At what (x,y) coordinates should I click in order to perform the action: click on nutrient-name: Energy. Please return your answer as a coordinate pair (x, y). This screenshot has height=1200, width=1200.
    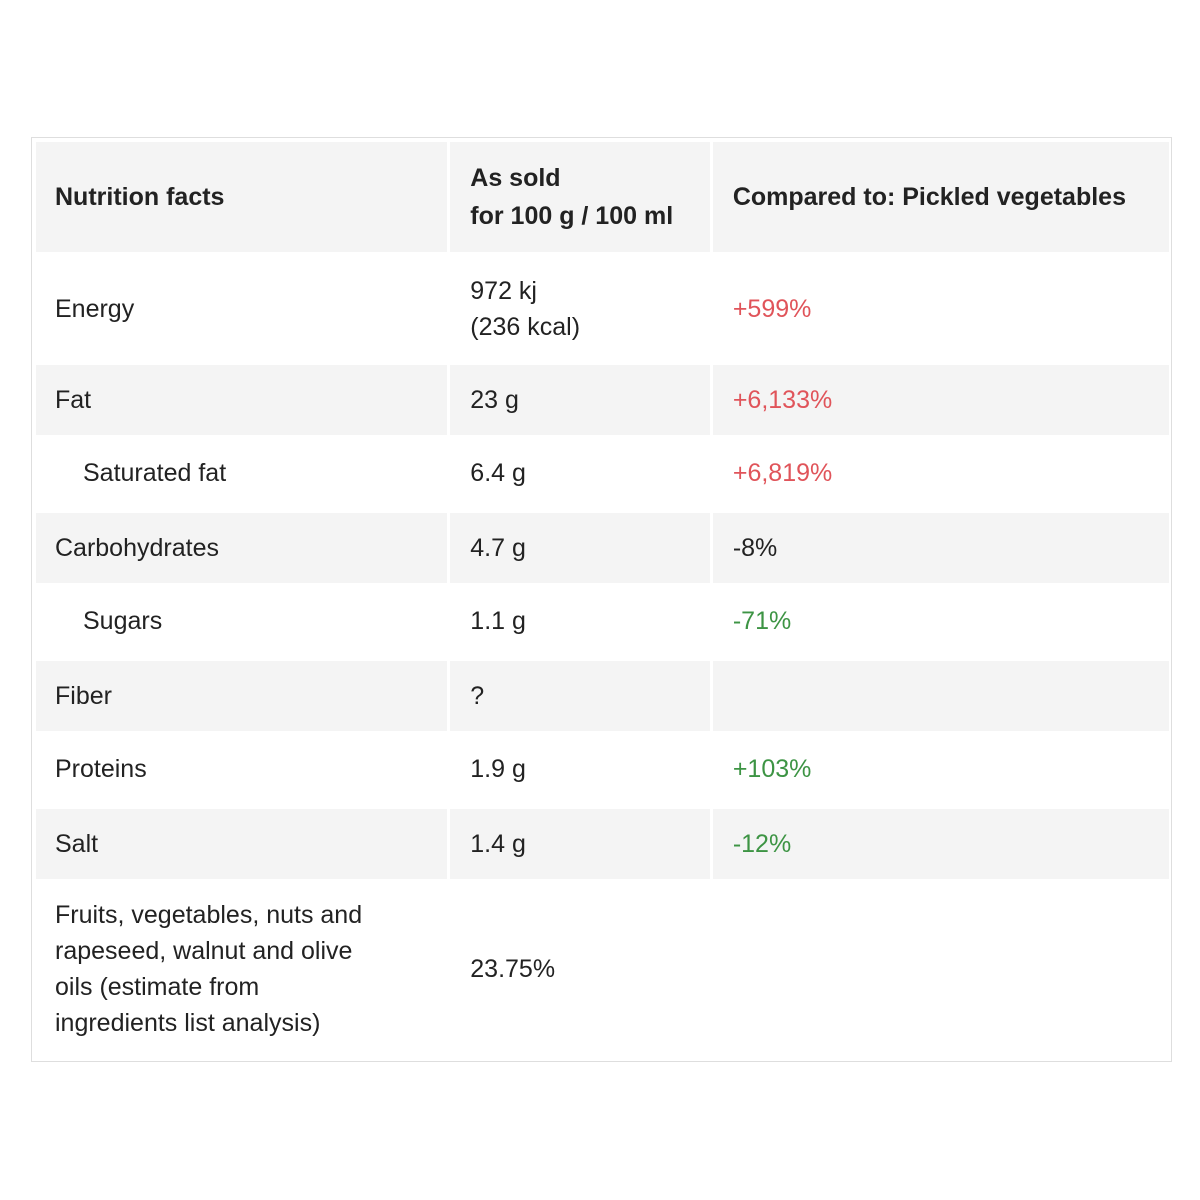
    Looking at the image, I should click on (95, 308).